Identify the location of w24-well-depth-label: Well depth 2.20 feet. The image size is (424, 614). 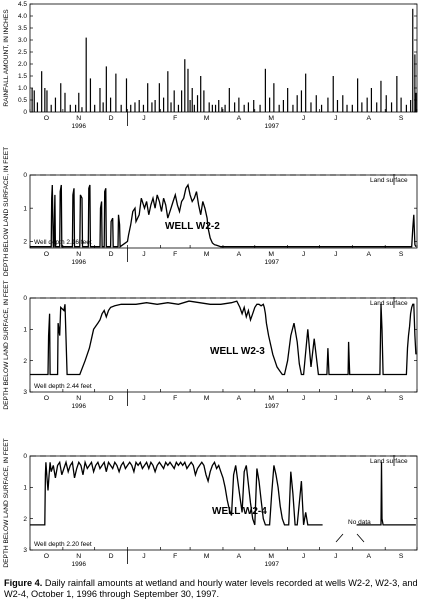
(63, 544).